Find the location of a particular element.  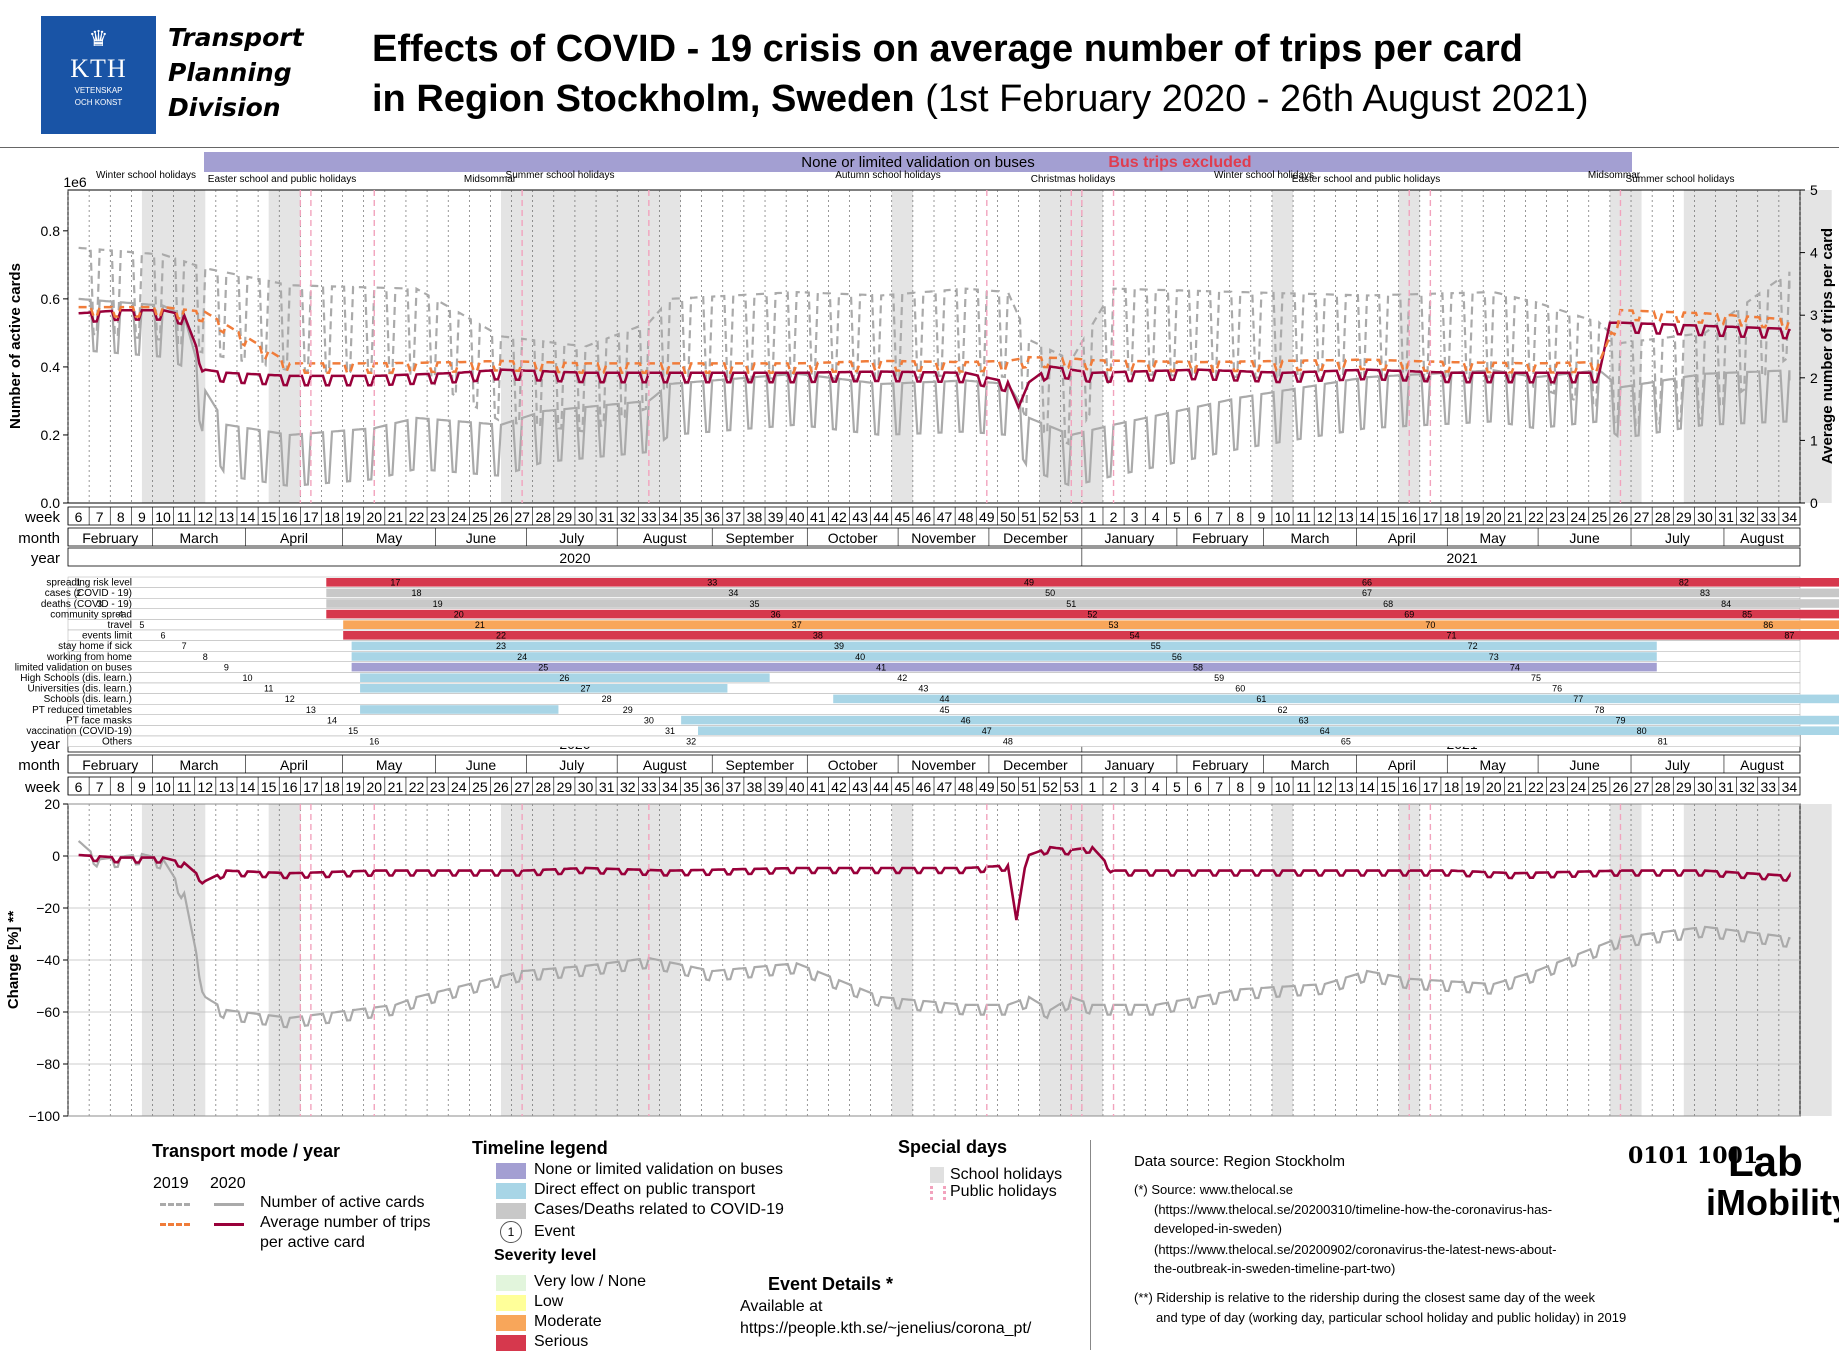

top-series-cards-2020 is located at coordinates (934, 392).